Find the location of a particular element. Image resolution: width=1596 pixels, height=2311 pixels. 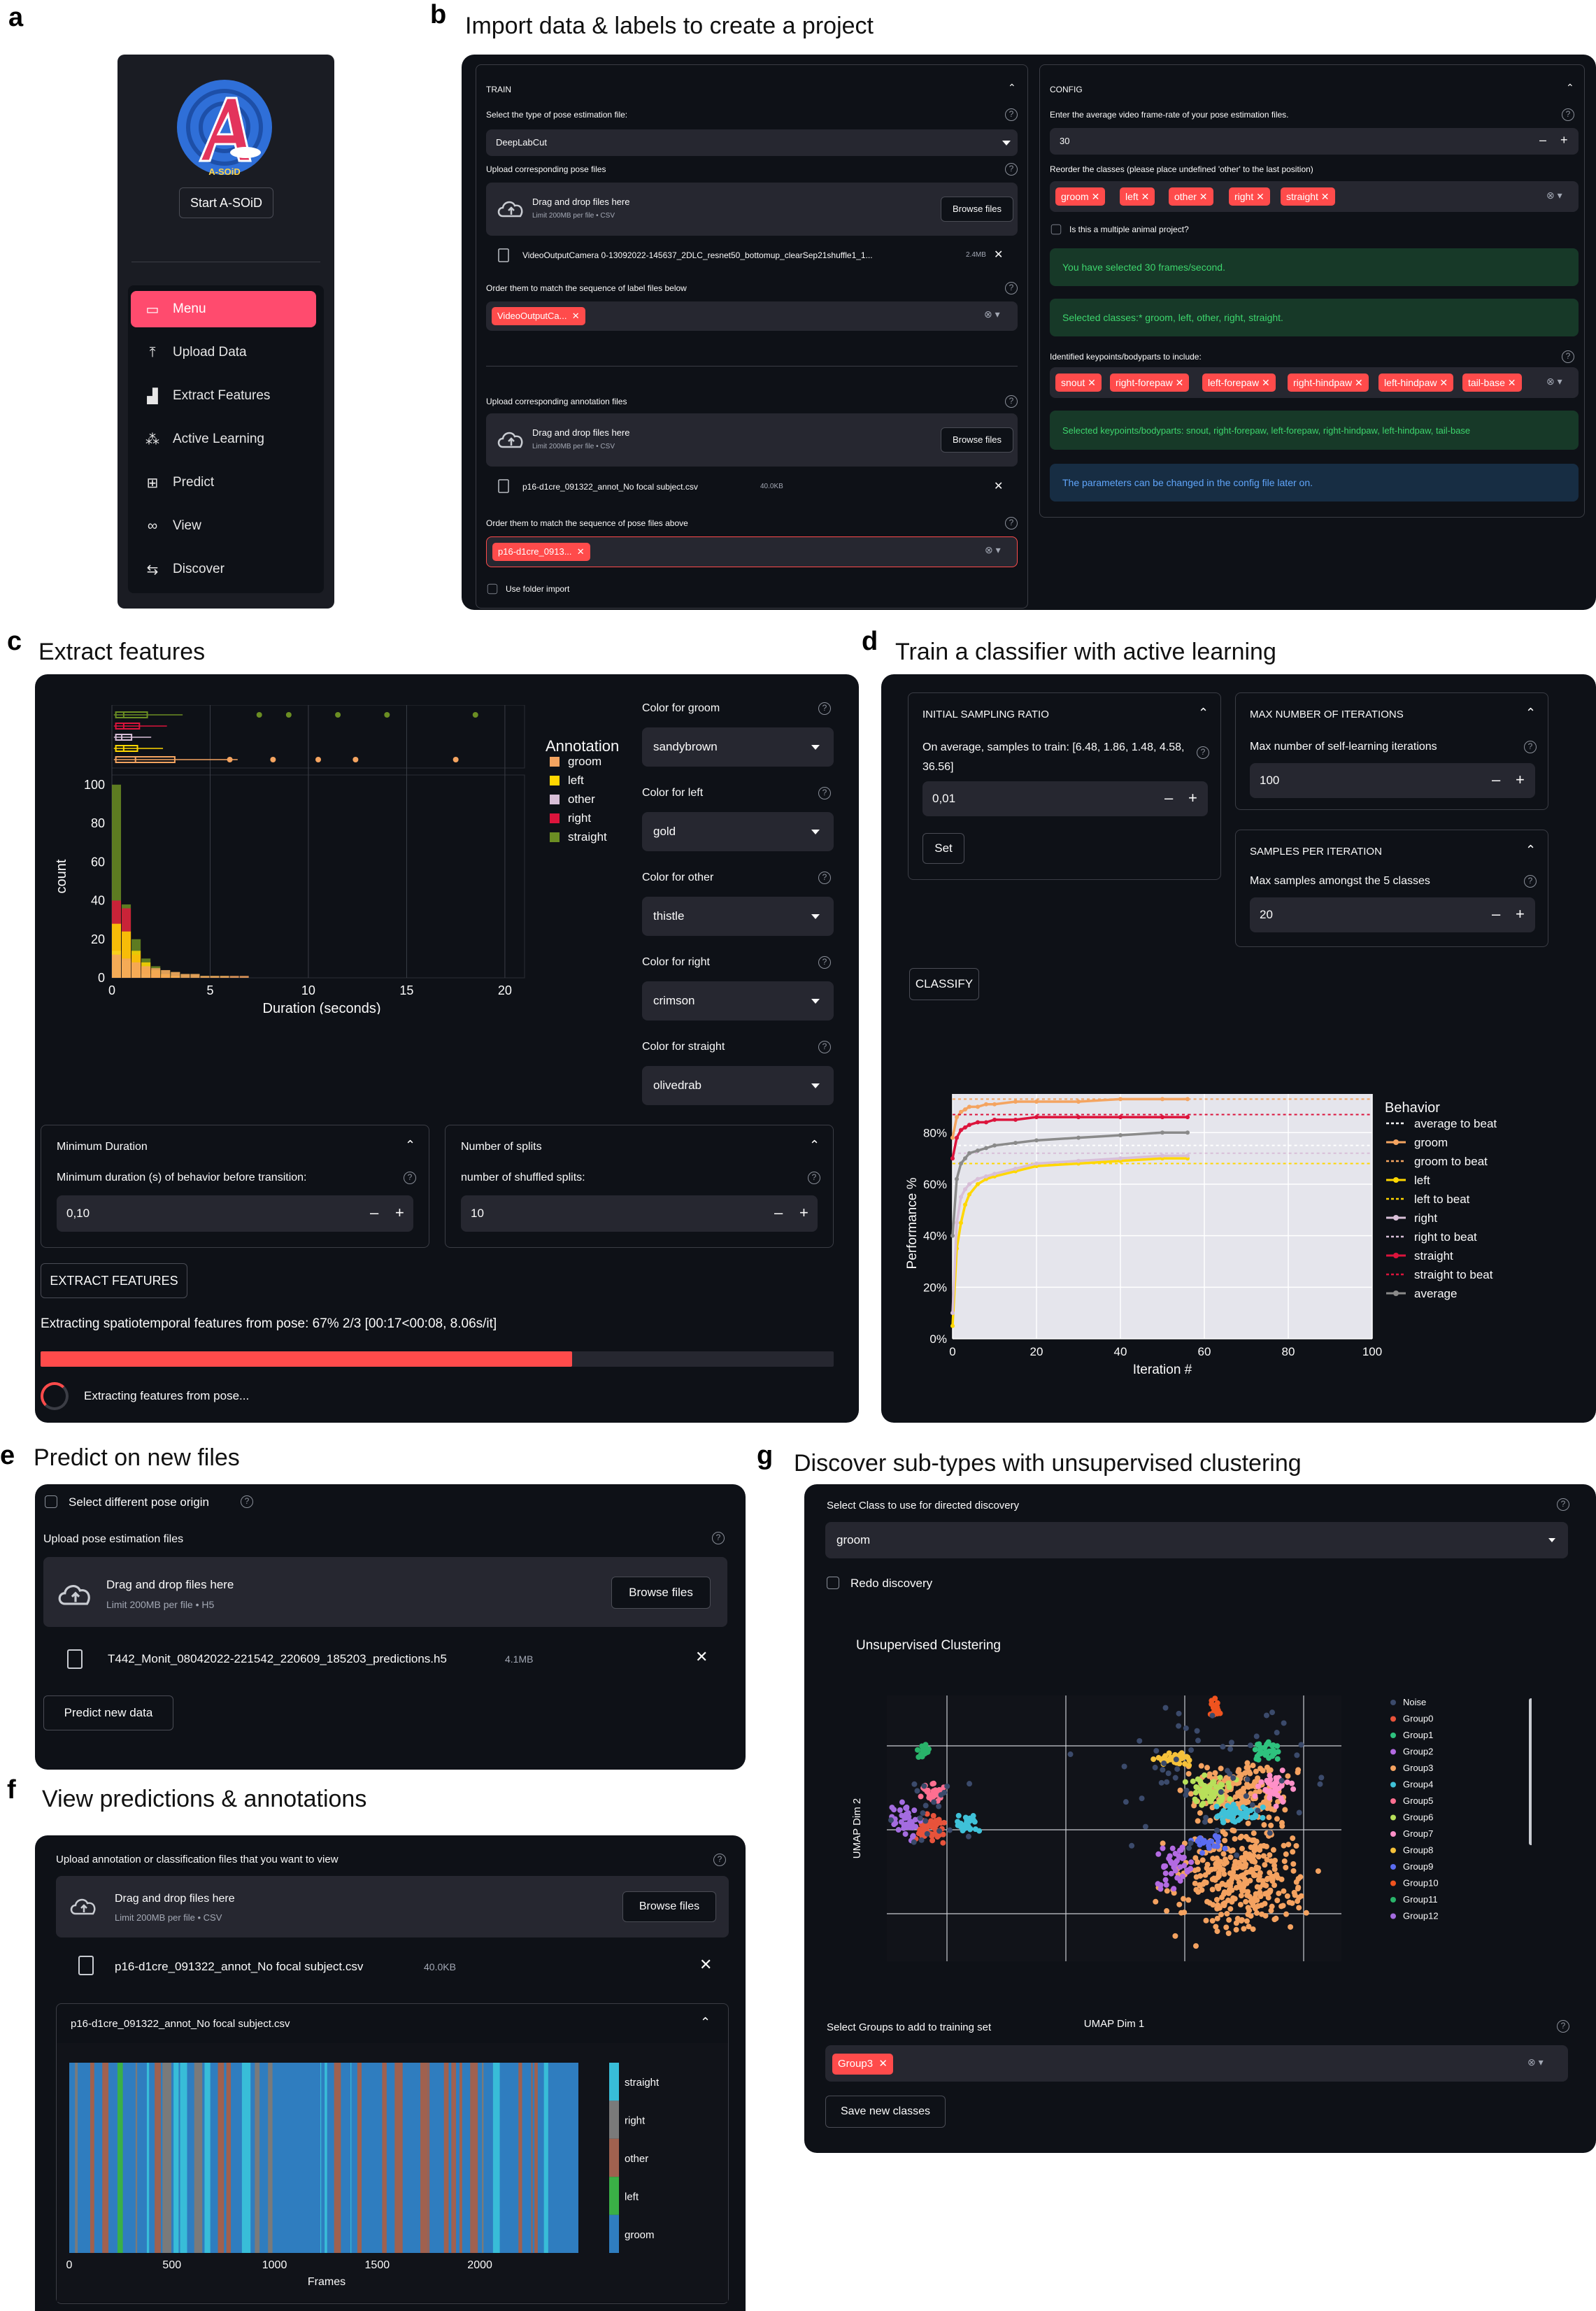

sidebar-item-menu: ▭ Menu is located at coordinates (223, 309).